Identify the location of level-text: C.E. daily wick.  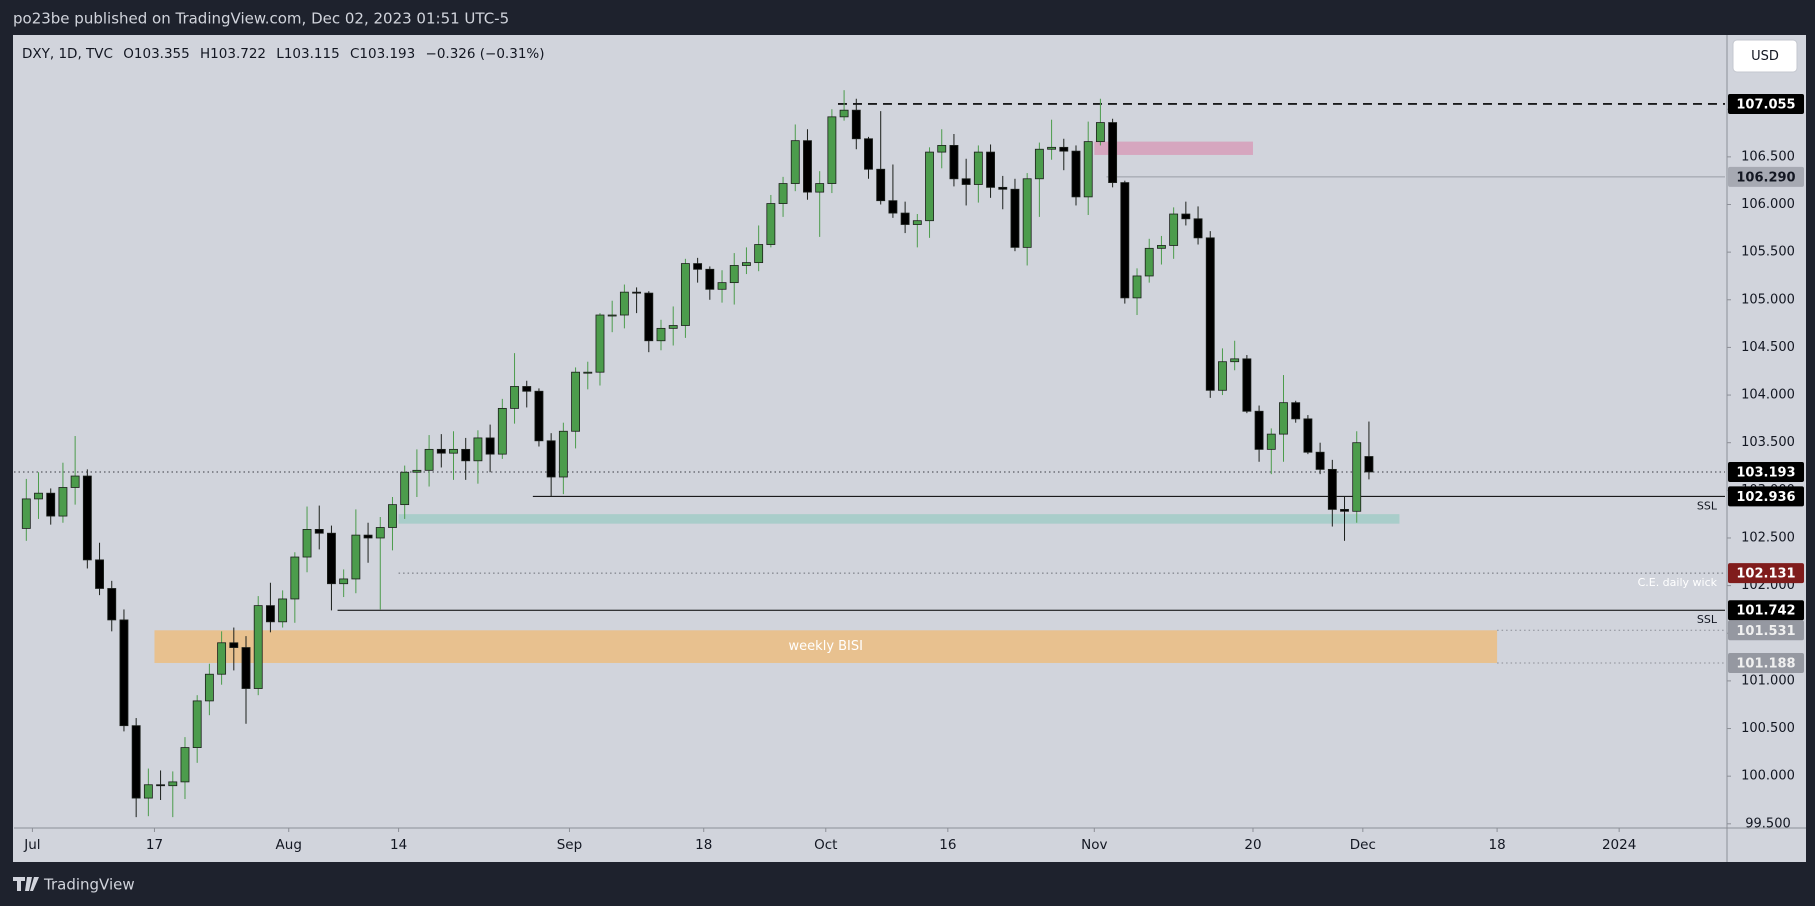
(1678, 582).